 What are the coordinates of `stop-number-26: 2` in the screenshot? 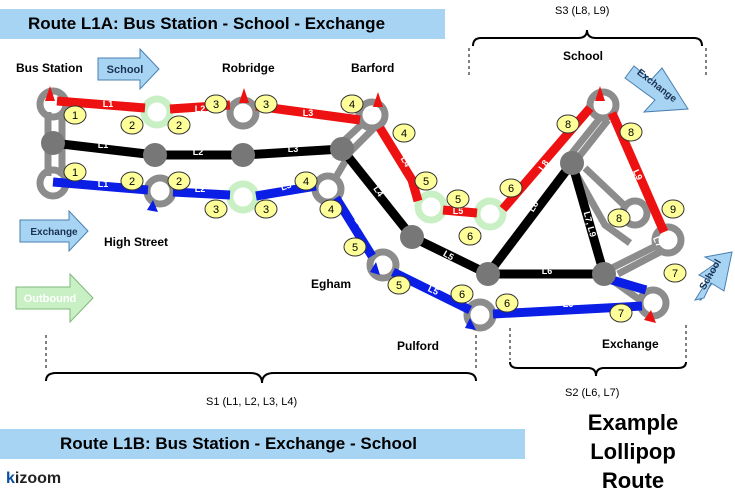 It's located at (132, 181).